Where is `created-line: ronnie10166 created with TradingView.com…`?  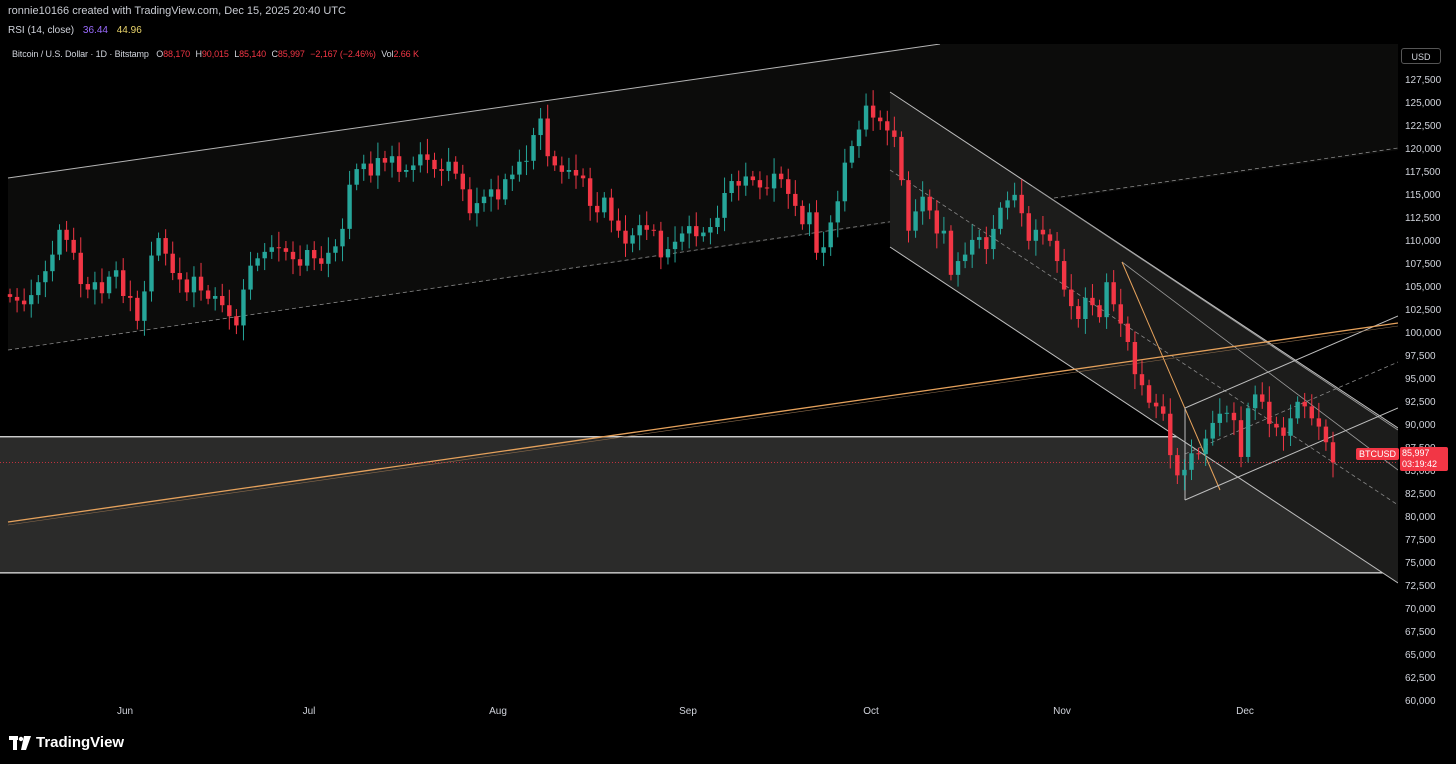 created-line: ronnie10166 created with TradingView.com… is located at coordinates (177, 11).